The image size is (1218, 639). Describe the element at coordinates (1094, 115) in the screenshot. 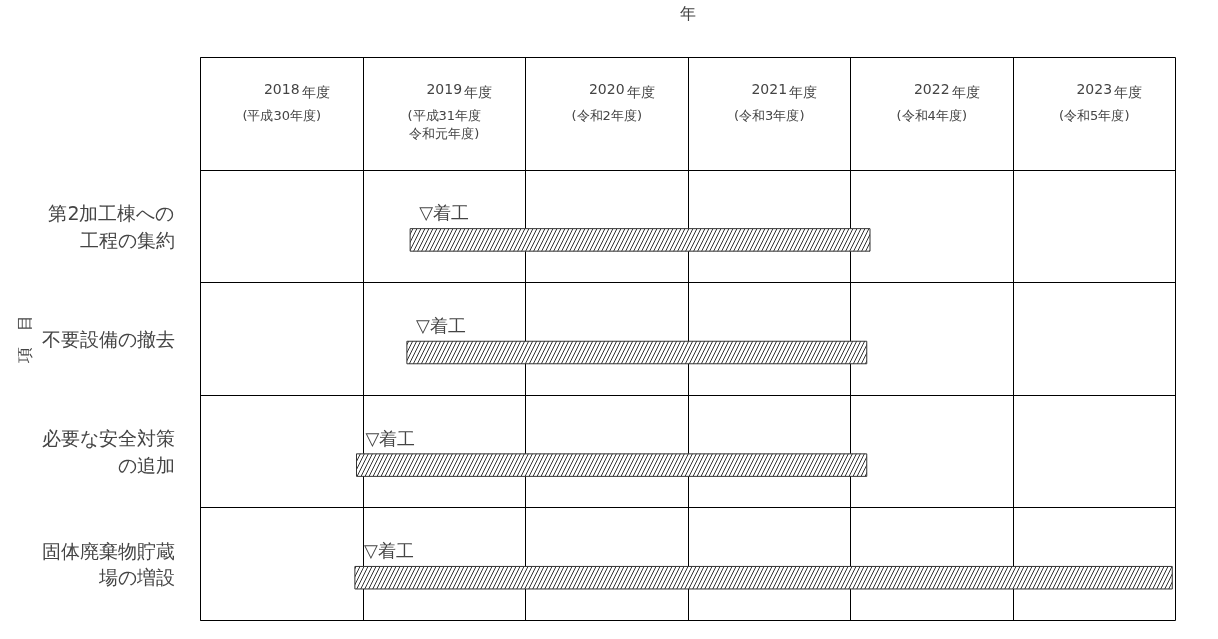

I see `text: (令和5年度)` at that location.